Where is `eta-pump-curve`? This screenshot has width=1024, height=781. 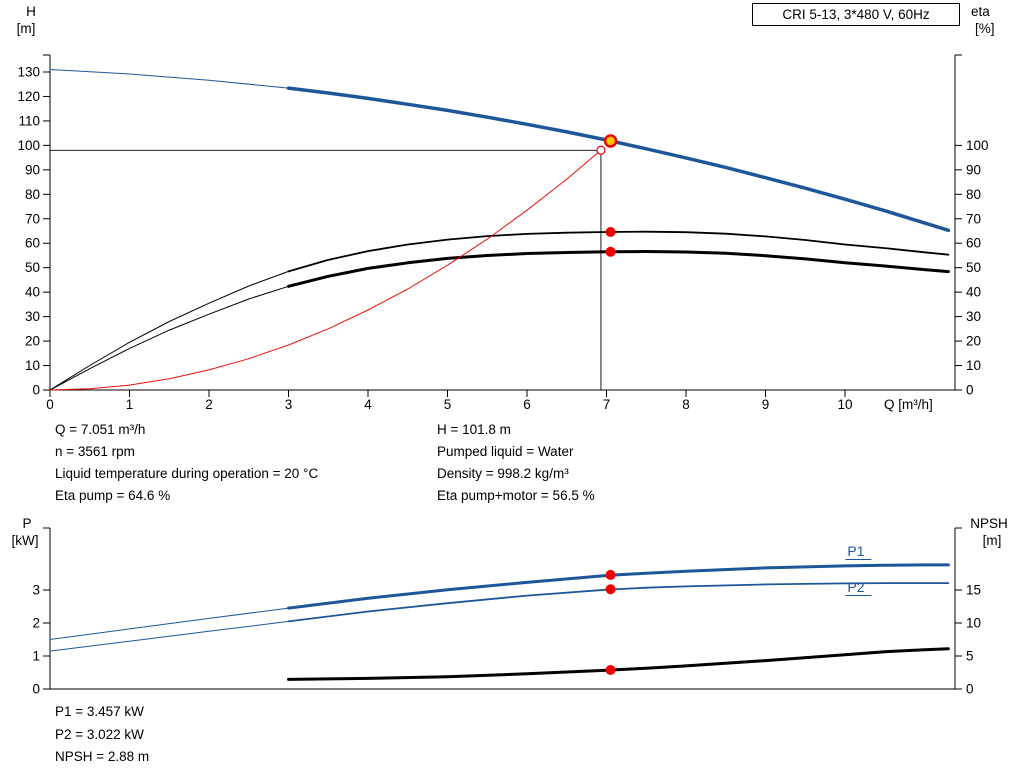 eta-pump-curve is located at coordinates (618, 251).